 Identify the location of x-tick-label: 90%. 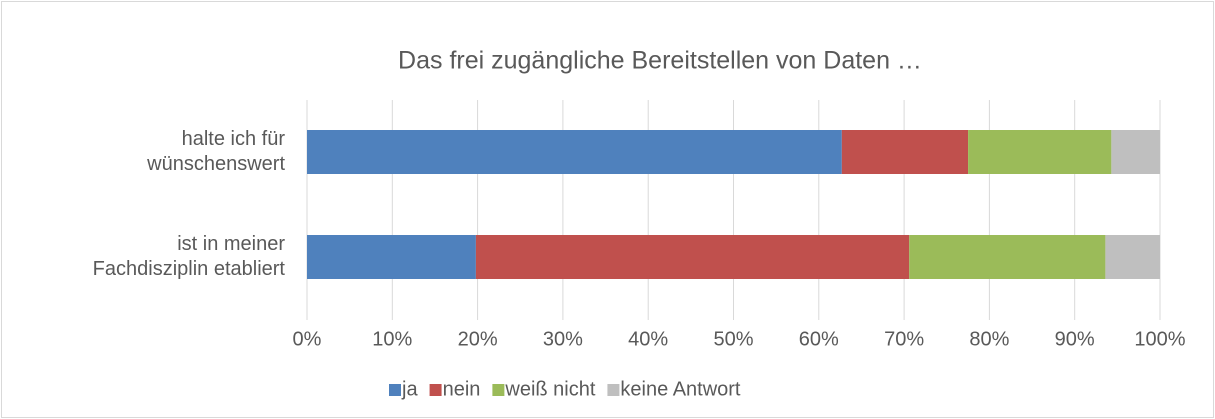
(1075, 339).